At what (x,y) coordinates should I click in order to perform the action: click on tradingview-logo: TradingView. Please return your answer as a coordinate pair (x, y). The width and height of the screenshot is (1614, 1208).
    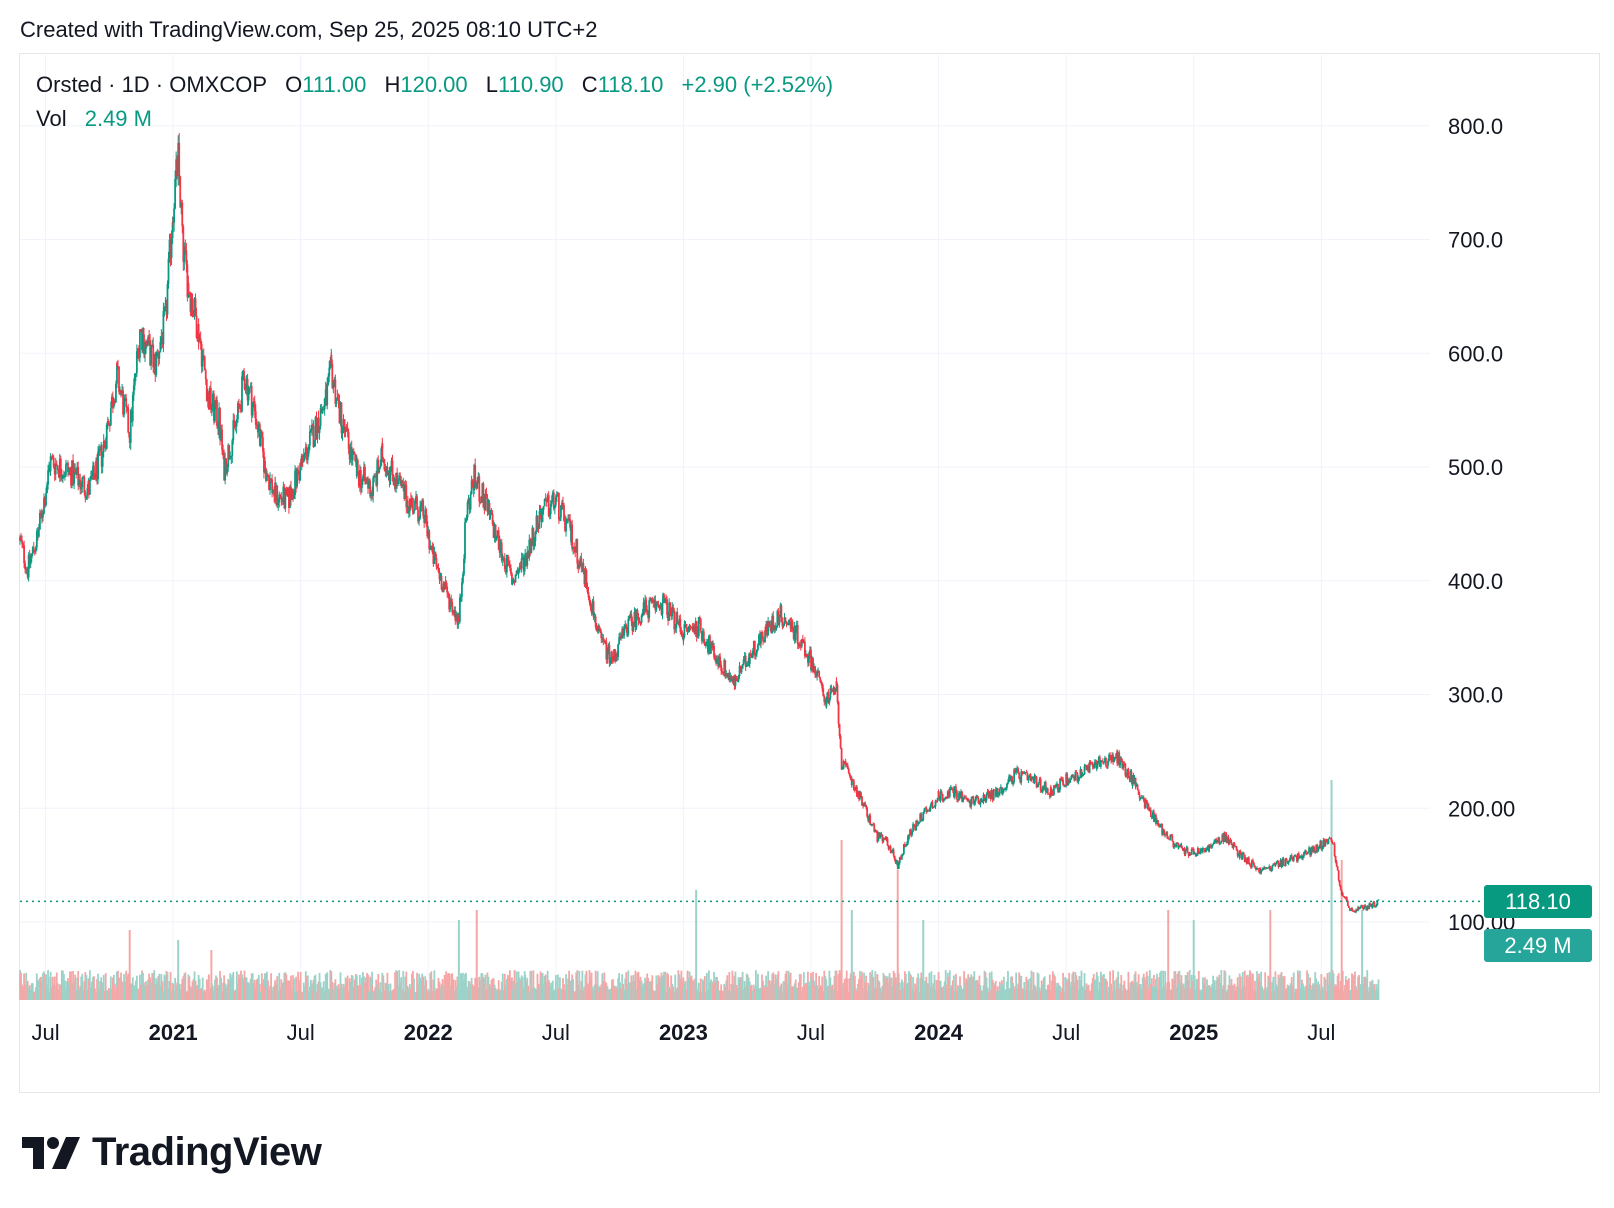
    Looking at the image, I should click on (172, 1152).